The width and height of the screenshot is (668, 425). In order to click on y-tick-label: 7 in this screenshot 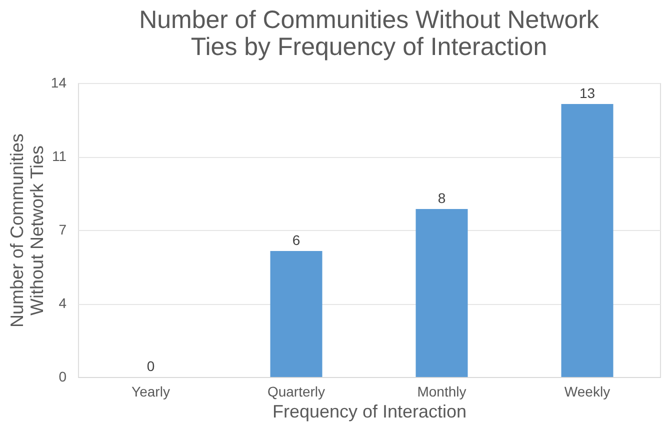, I will do `click(62, 230)`.